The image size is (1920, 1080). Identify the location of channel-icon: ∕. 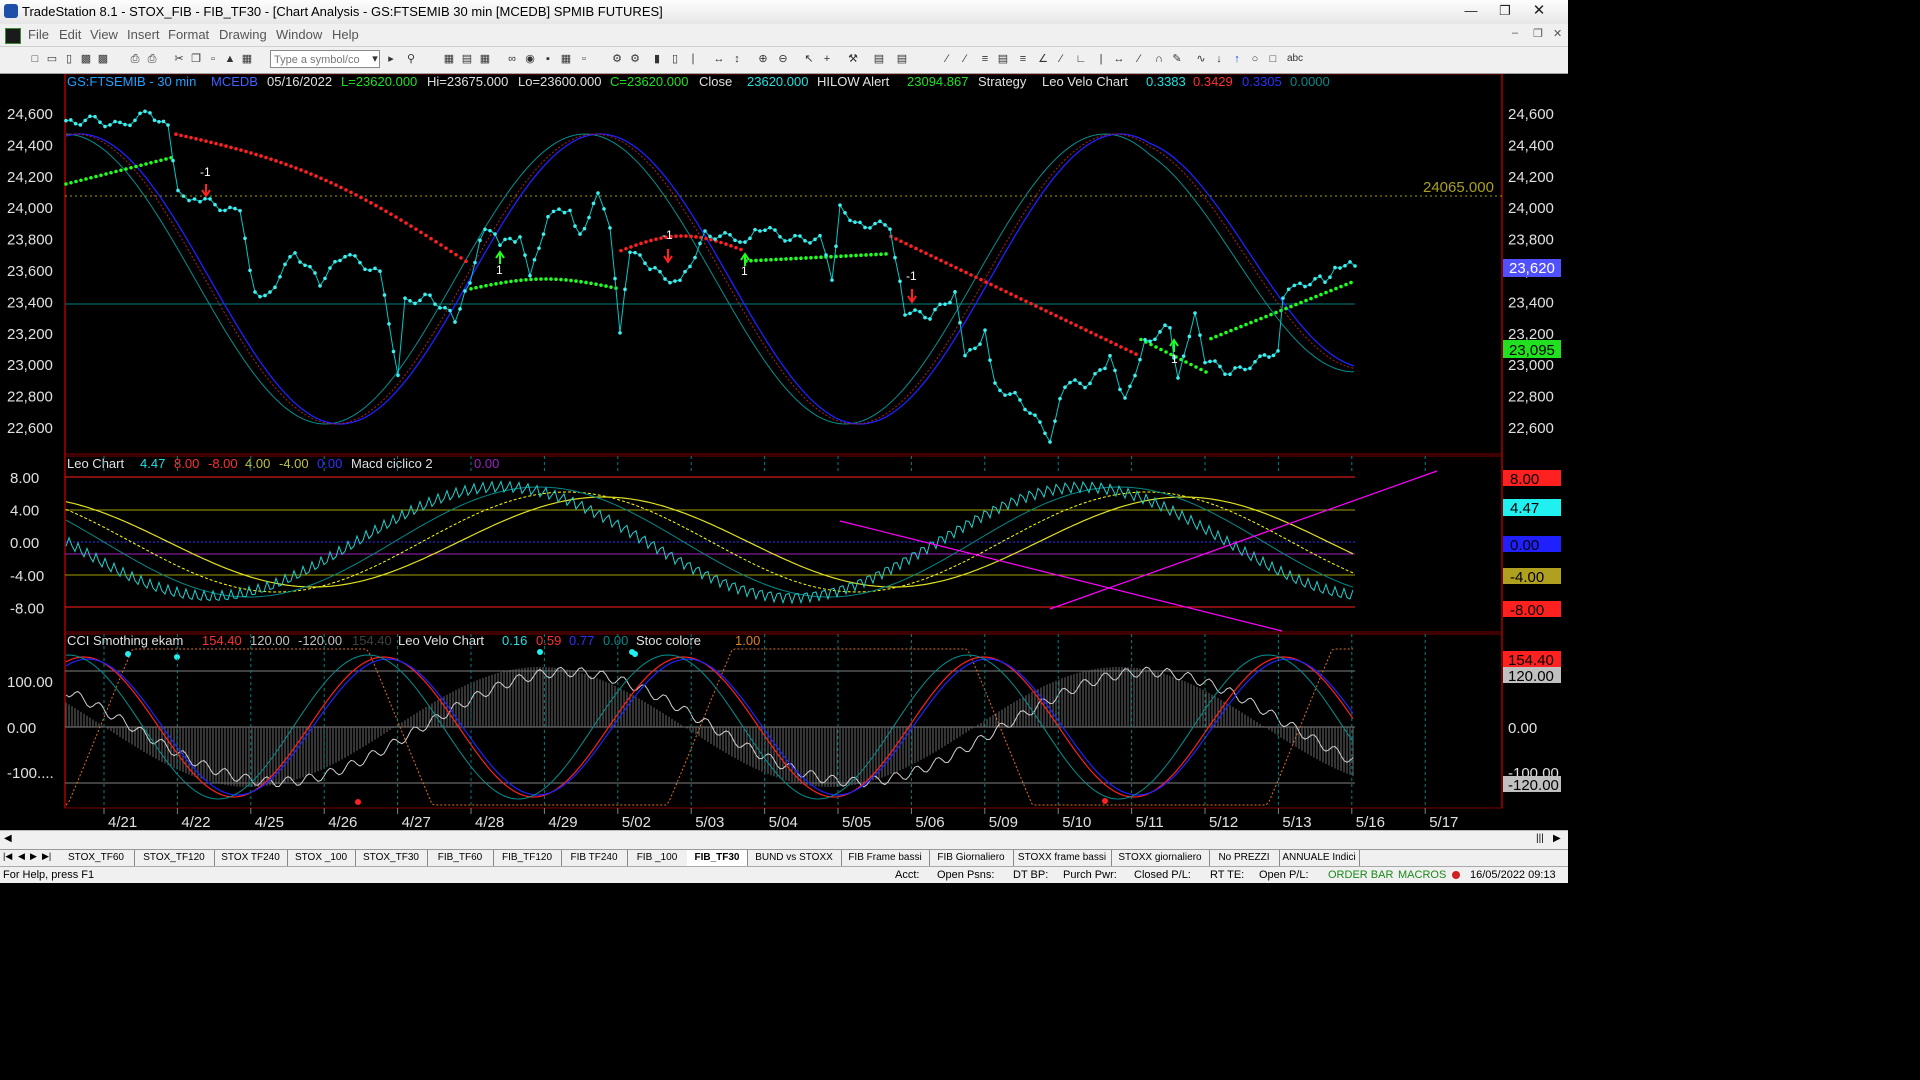
(1139, 59).